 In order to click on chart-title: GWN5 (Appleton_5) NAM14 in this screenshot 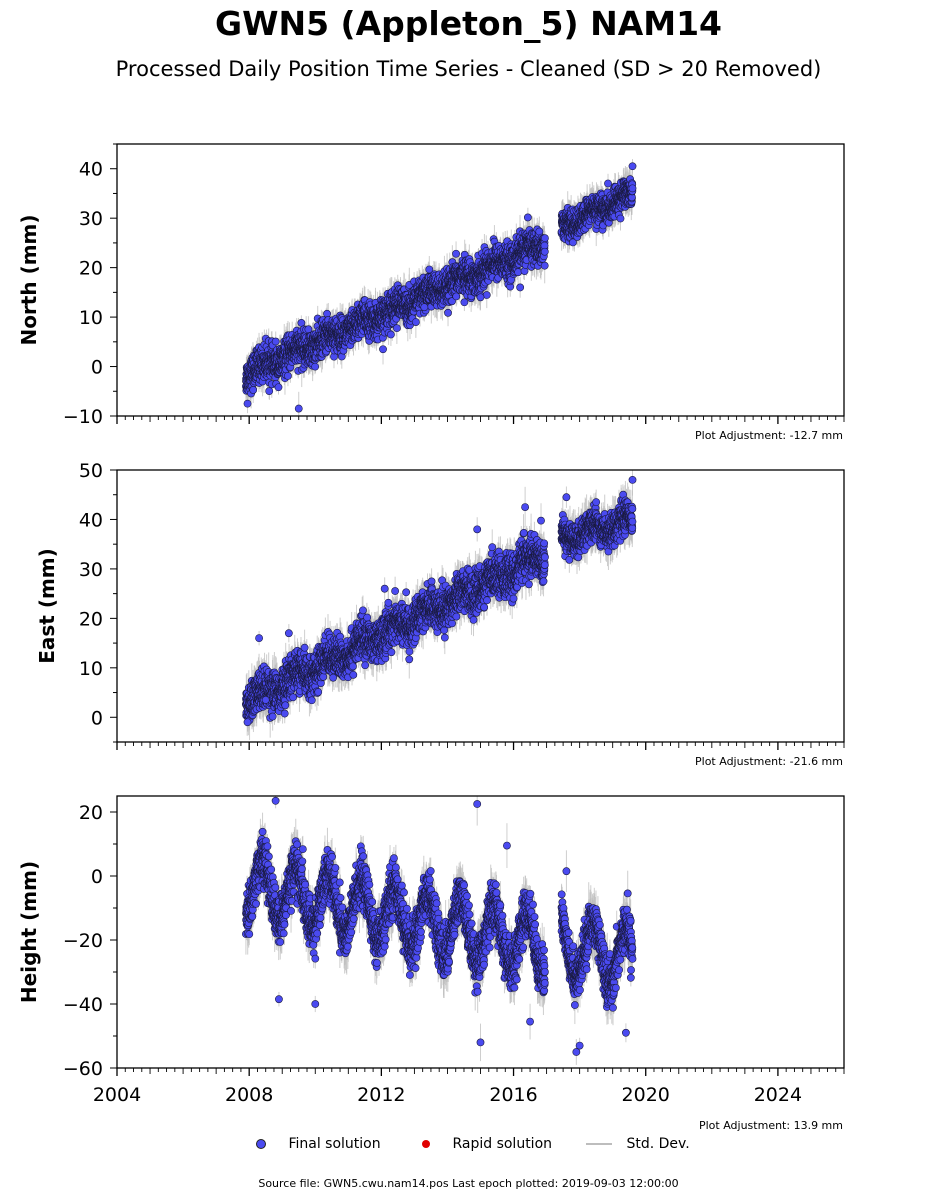, I will do `click(468, 23)`.